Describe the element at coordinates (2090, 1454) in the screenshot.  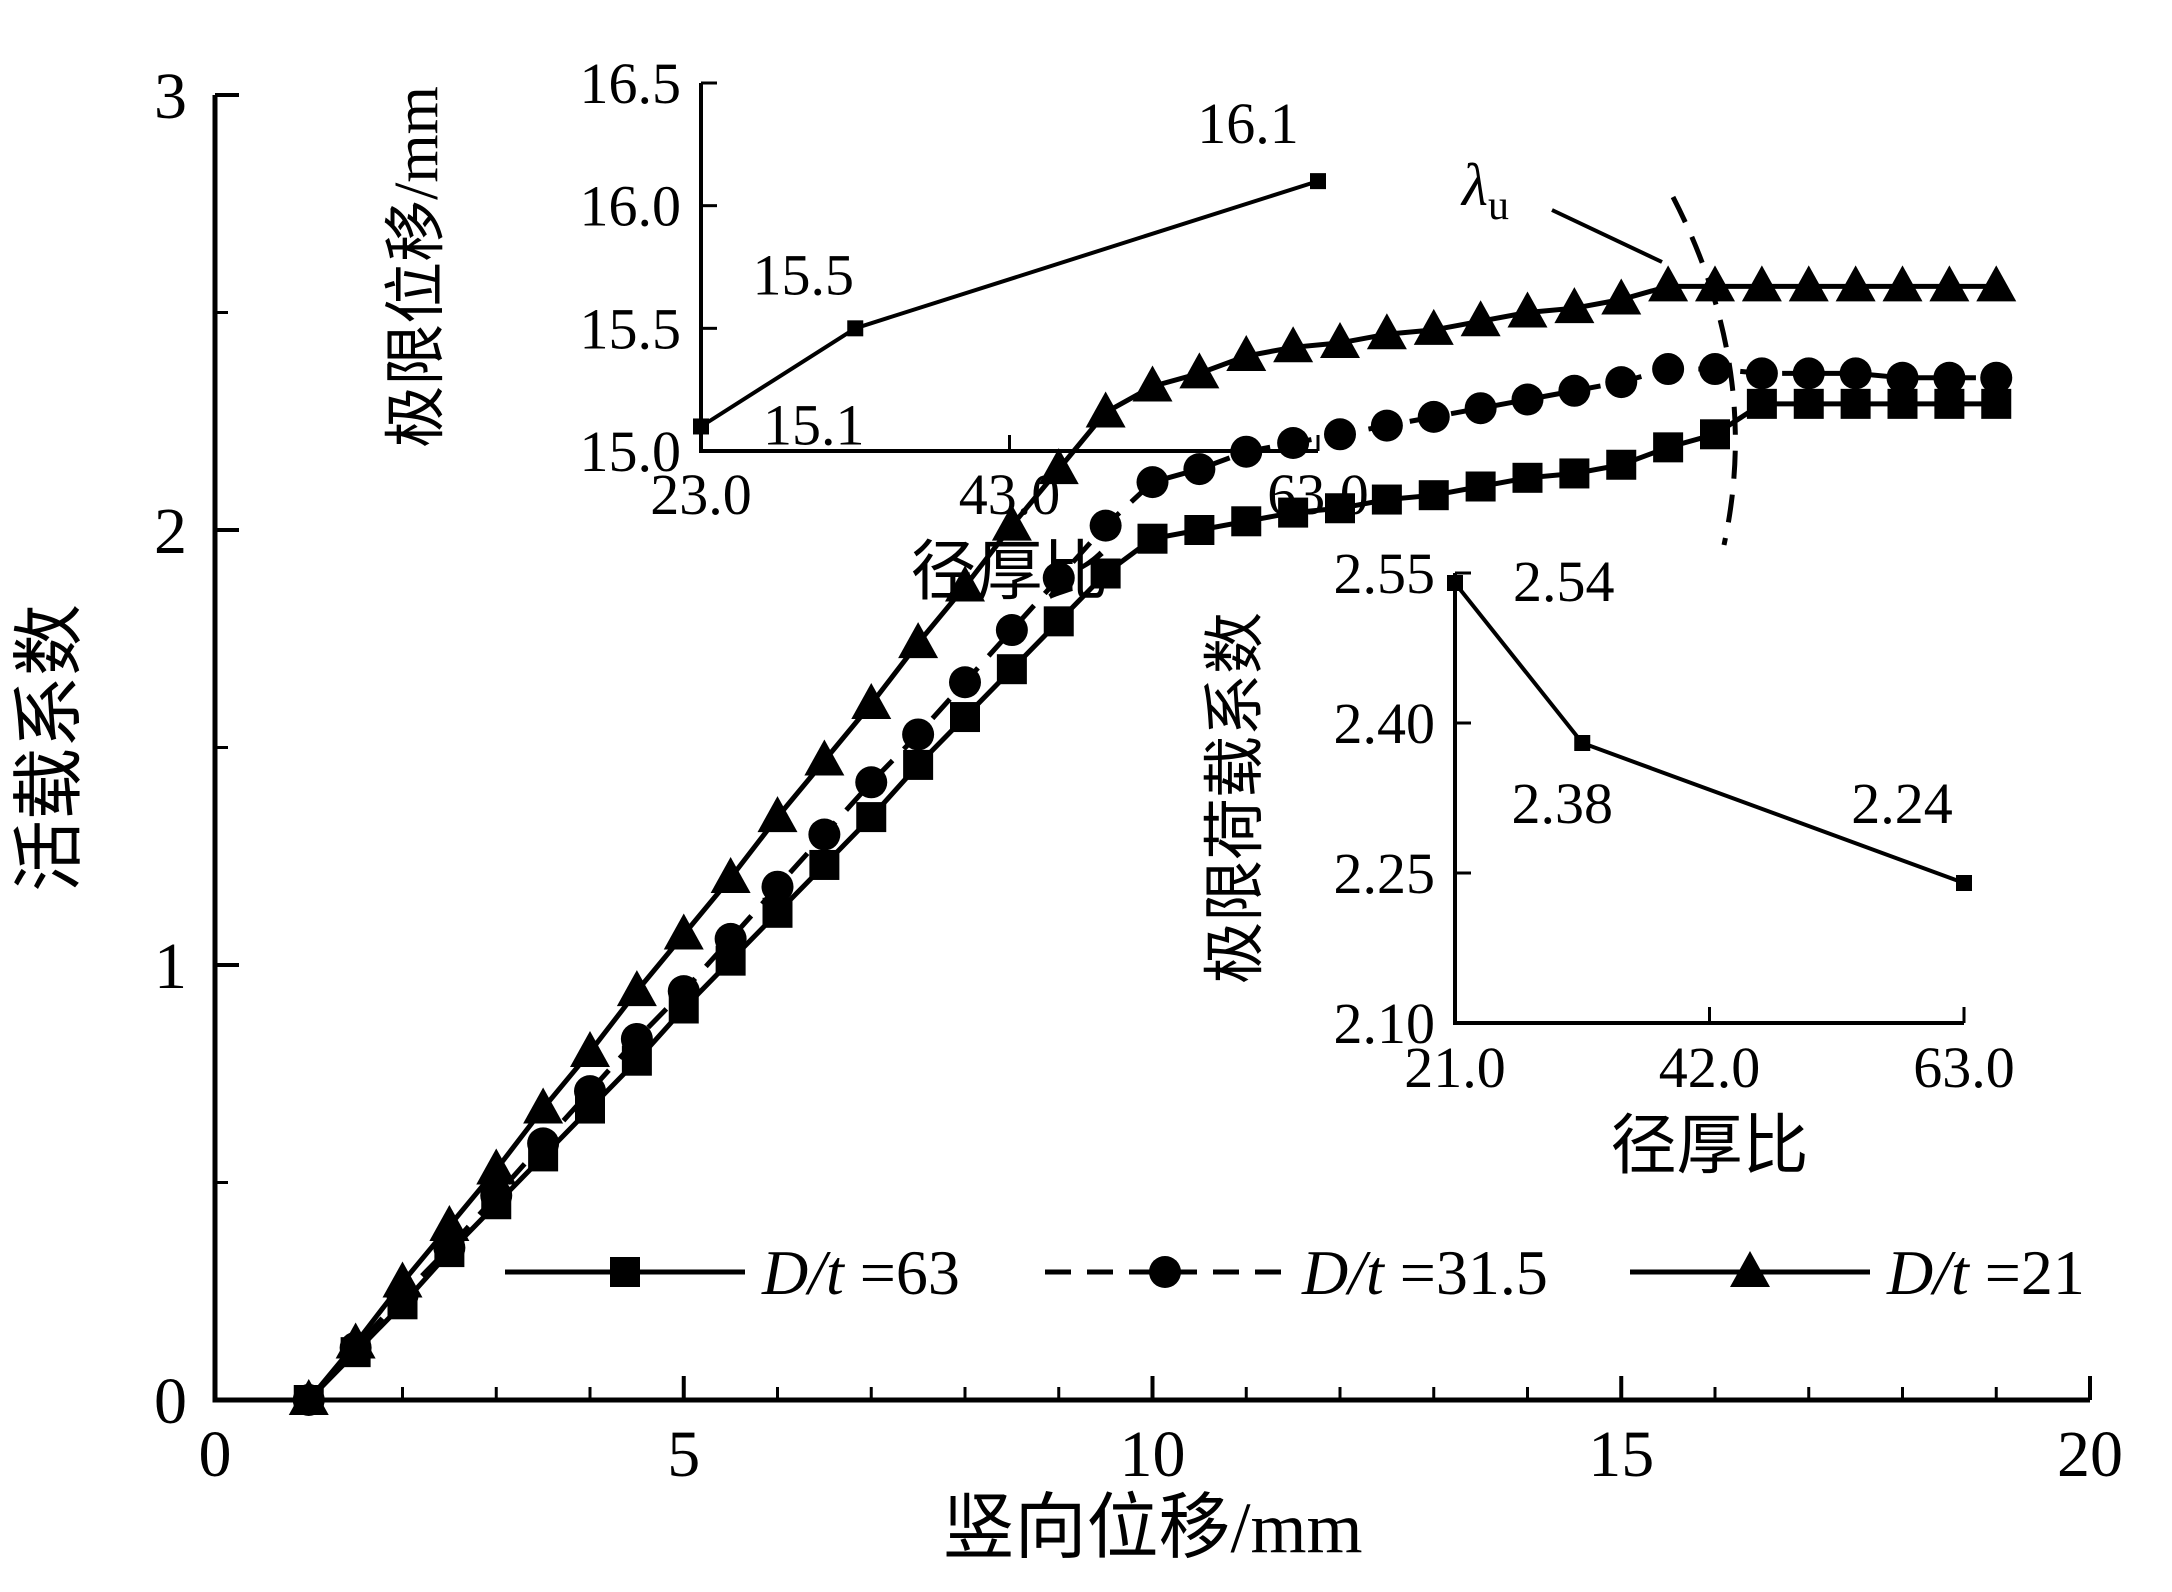
I see `main-x-tick-label: 20` at that location.